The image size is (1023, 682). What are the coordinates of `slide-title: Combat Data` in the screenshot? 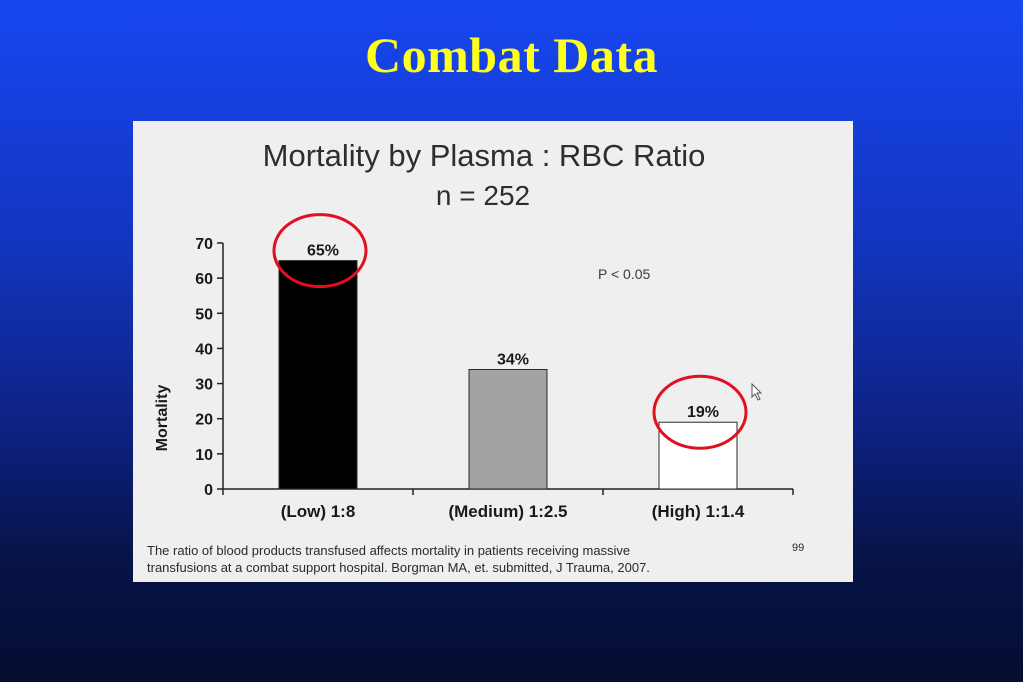 It's located at (511, 55).